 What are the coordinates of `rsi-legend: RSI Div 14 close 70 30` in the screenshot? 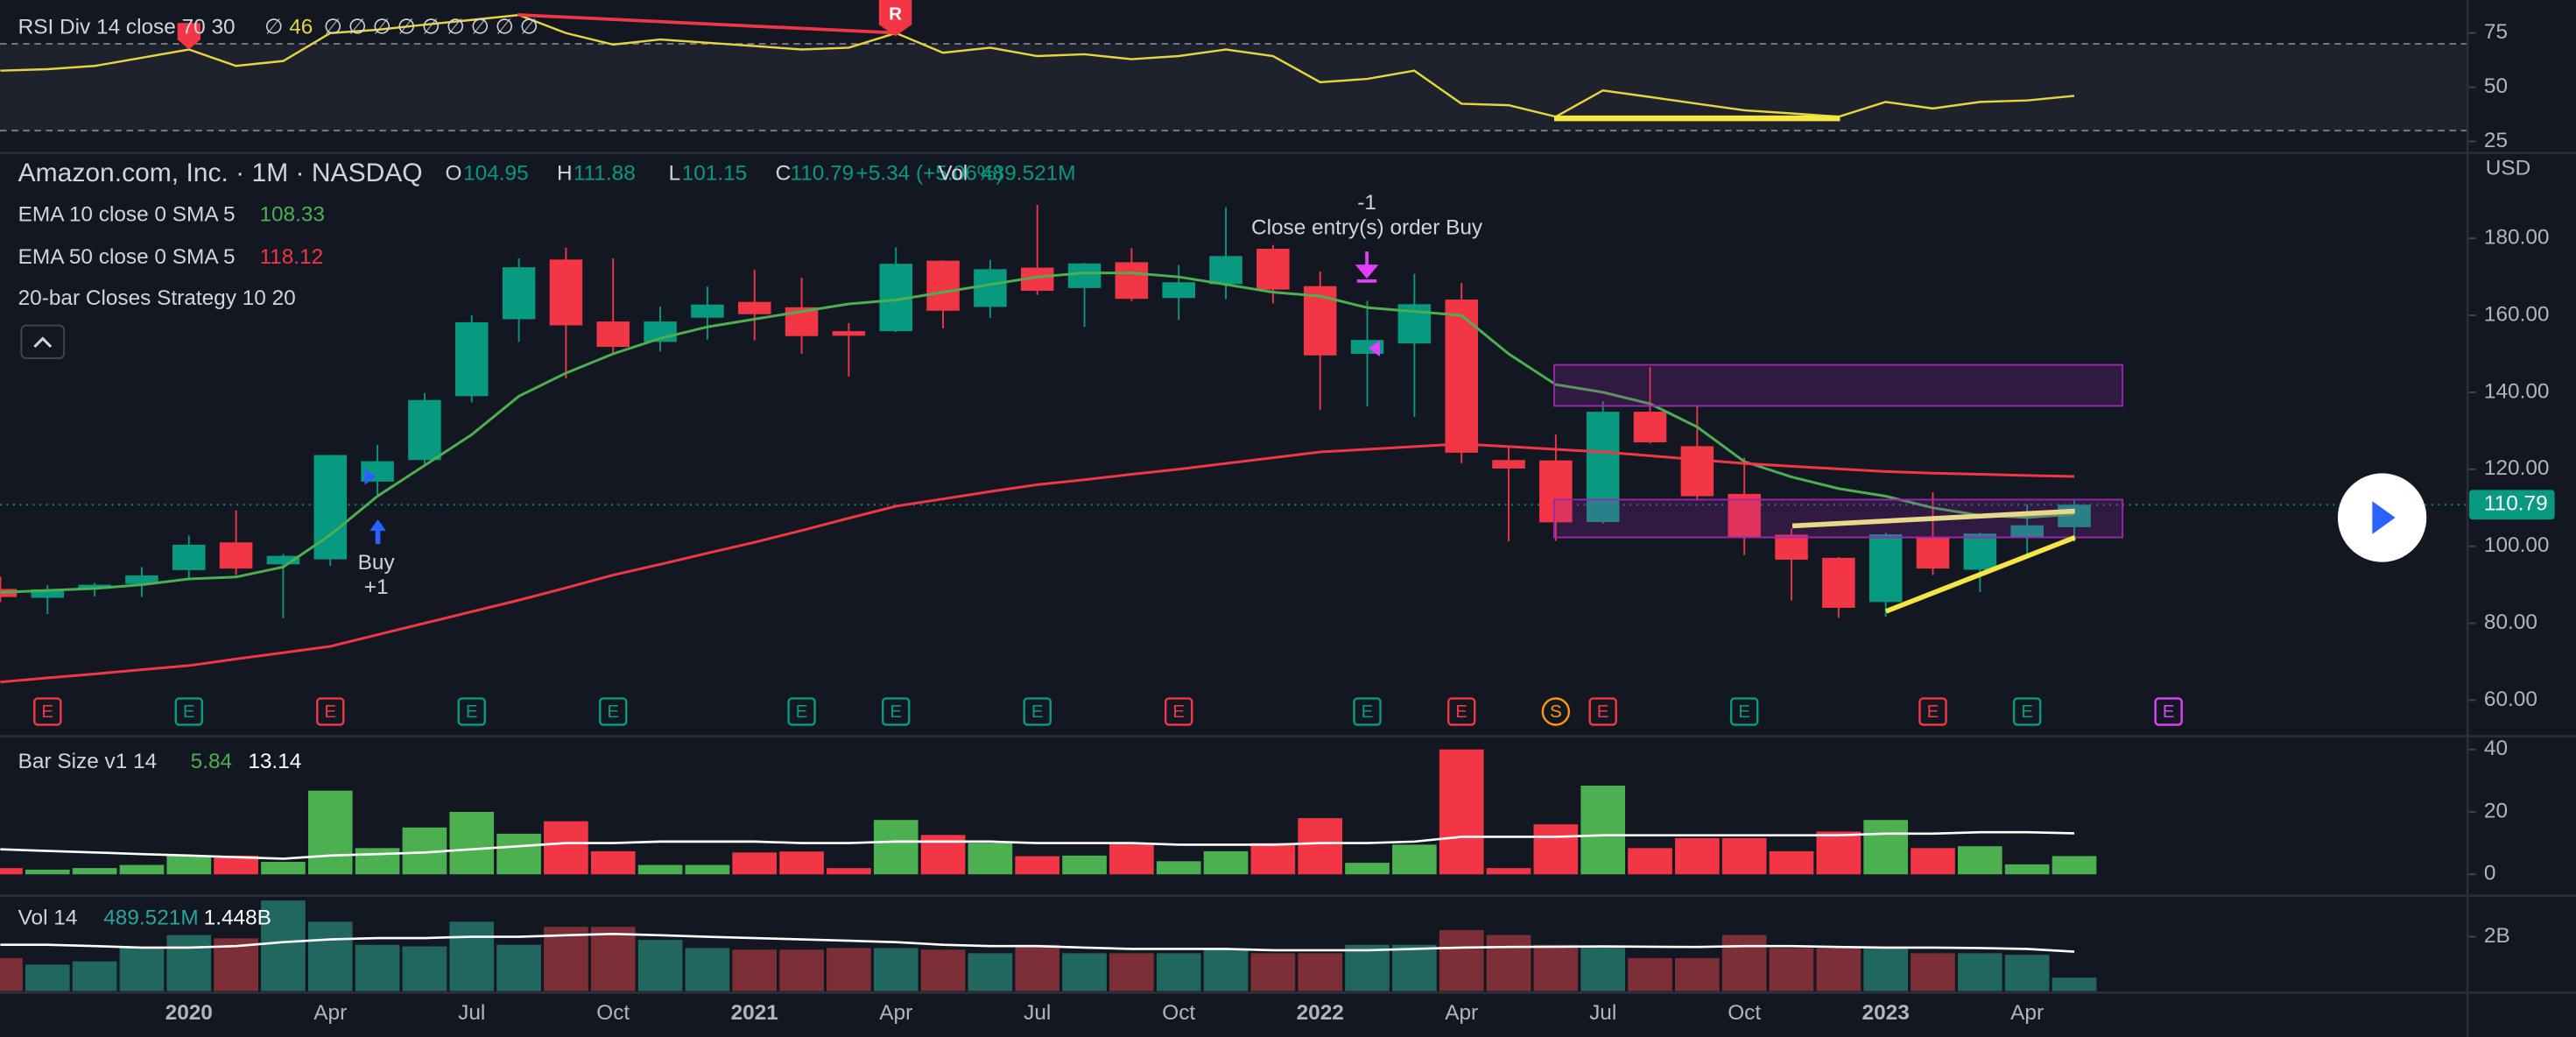 It's located at (127, 27).